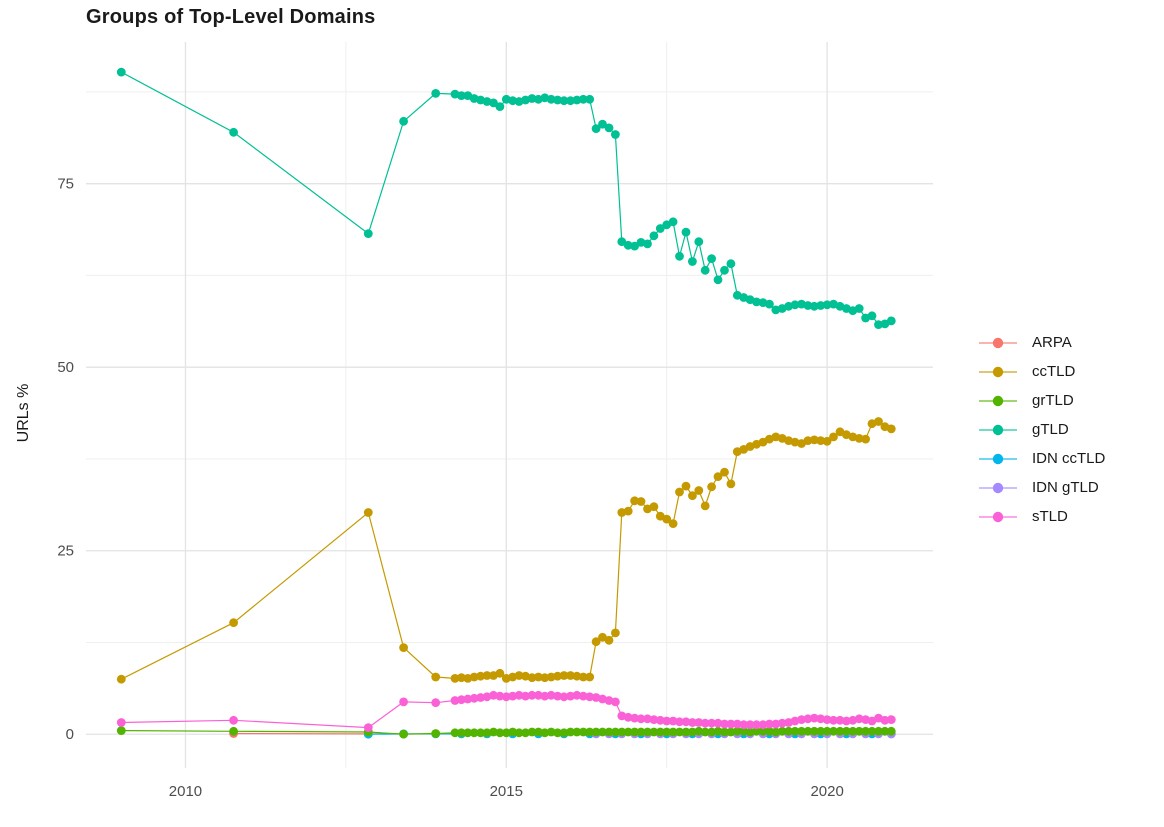 The image size is (1164, 827). What do you see at coordinates (506, 791) in the screenshot?
I see `x-tick-label: 2015` at bounding box center [506, 791].